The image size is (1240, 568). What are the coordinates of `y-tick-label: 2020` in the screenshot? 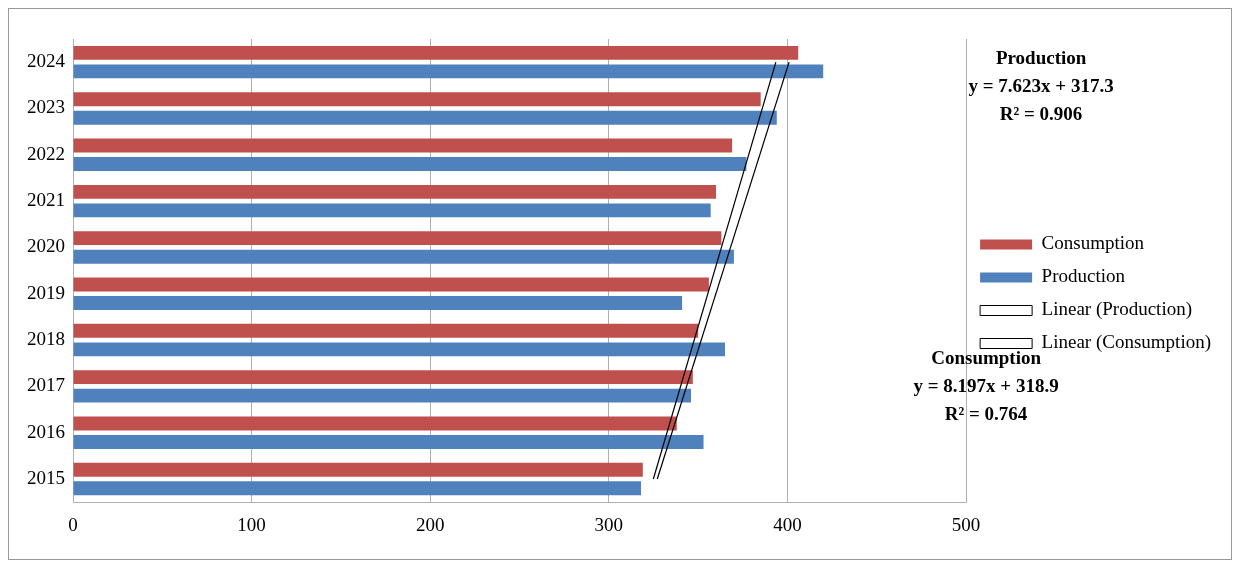 It's located at (46, 246).